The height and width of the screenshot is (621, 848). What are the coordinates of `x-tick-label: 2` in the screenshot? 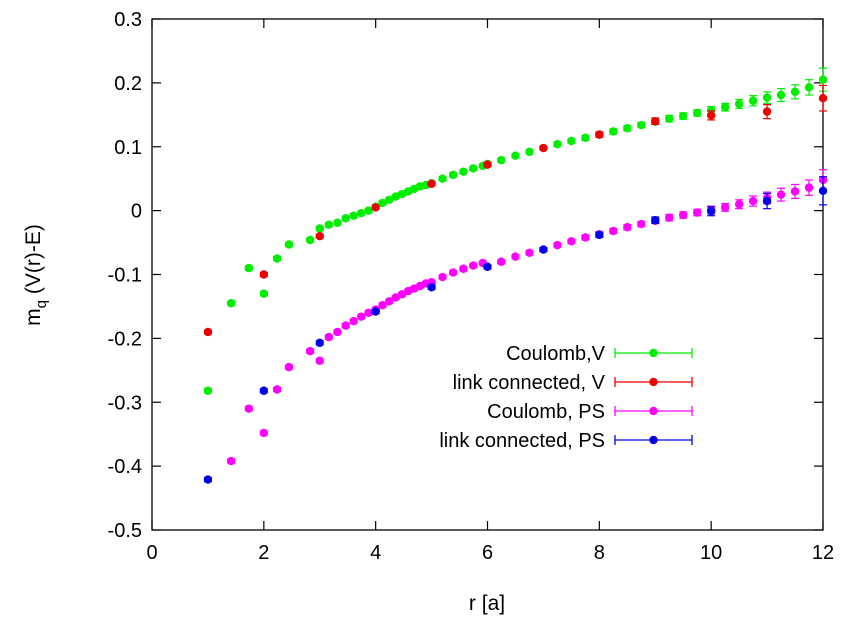 It's located at (263, 553).